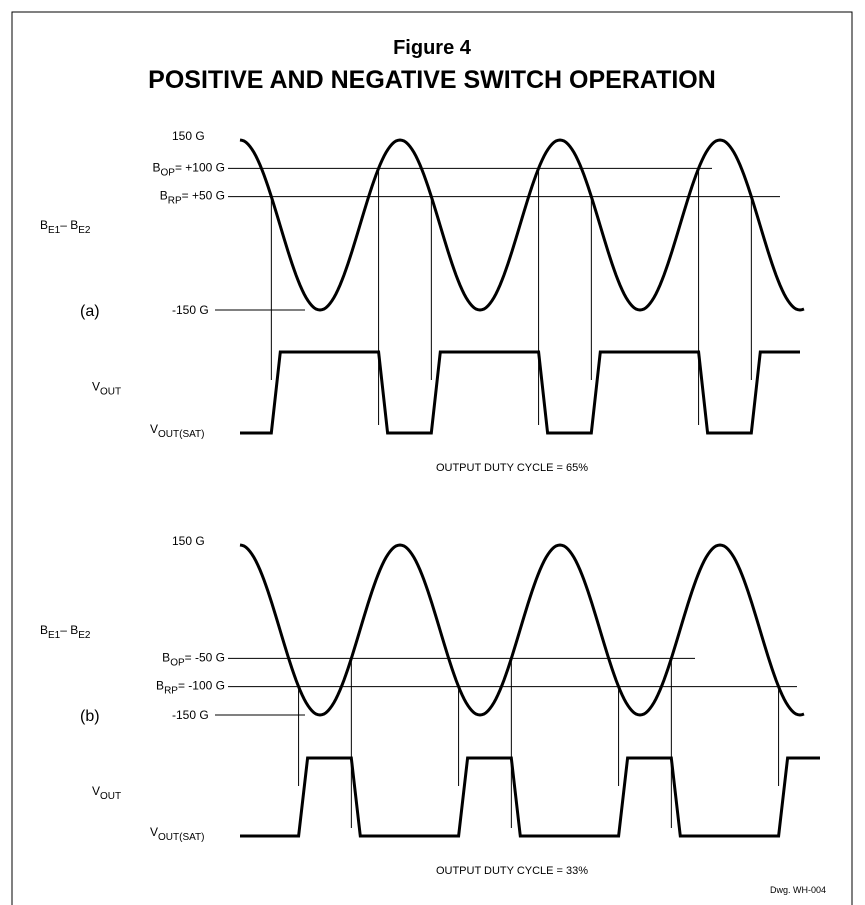 The height and width of the screenshot is (905, 865). I want to click on bop-label-part: = -50 G, so click(205, 657).